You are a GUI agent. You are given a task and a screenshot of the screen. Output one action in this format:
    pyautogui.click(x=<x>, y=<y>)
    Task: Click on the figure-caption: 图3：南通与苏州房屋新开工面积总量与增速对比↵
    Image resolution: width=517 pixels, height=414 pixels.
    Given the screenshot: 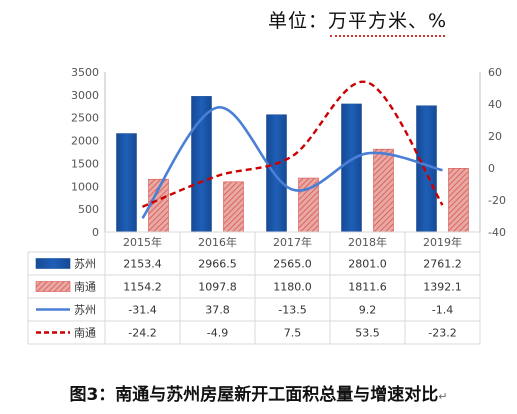 What is the action you would take?
    pyautogui.click(x=258, y=392)
    